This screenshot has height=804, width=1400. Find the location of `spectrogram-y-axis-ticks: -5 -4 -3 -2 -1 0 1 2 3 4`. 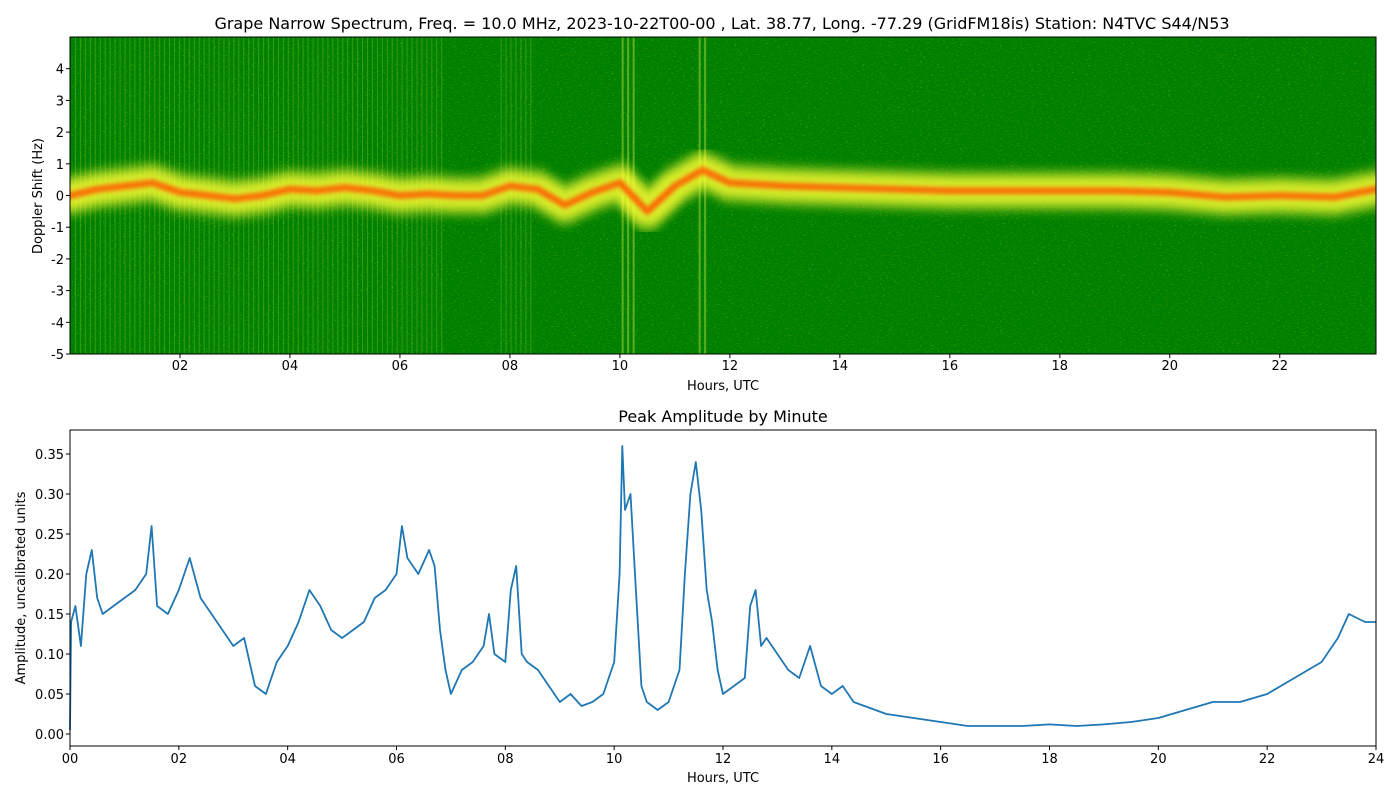

spectrogram-y-axis-ticks: -5 -4 -3 -2 -1 0 1 2 3 4 is located at coordinates (60, 213).